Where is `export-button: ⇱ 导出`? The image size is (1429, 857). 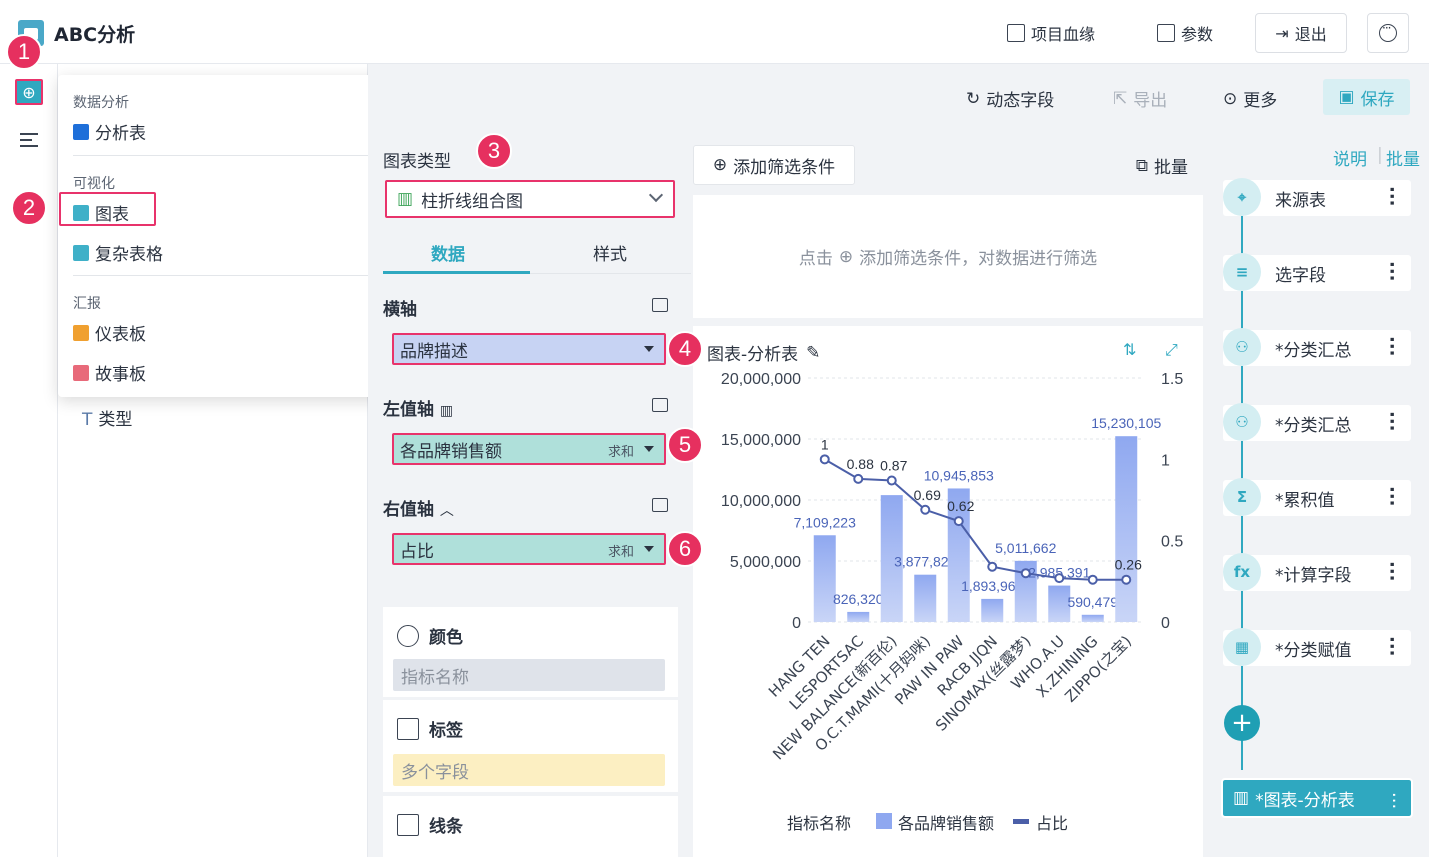 export-button: ⇱ 导出 is located at coordinates (1140, 99).